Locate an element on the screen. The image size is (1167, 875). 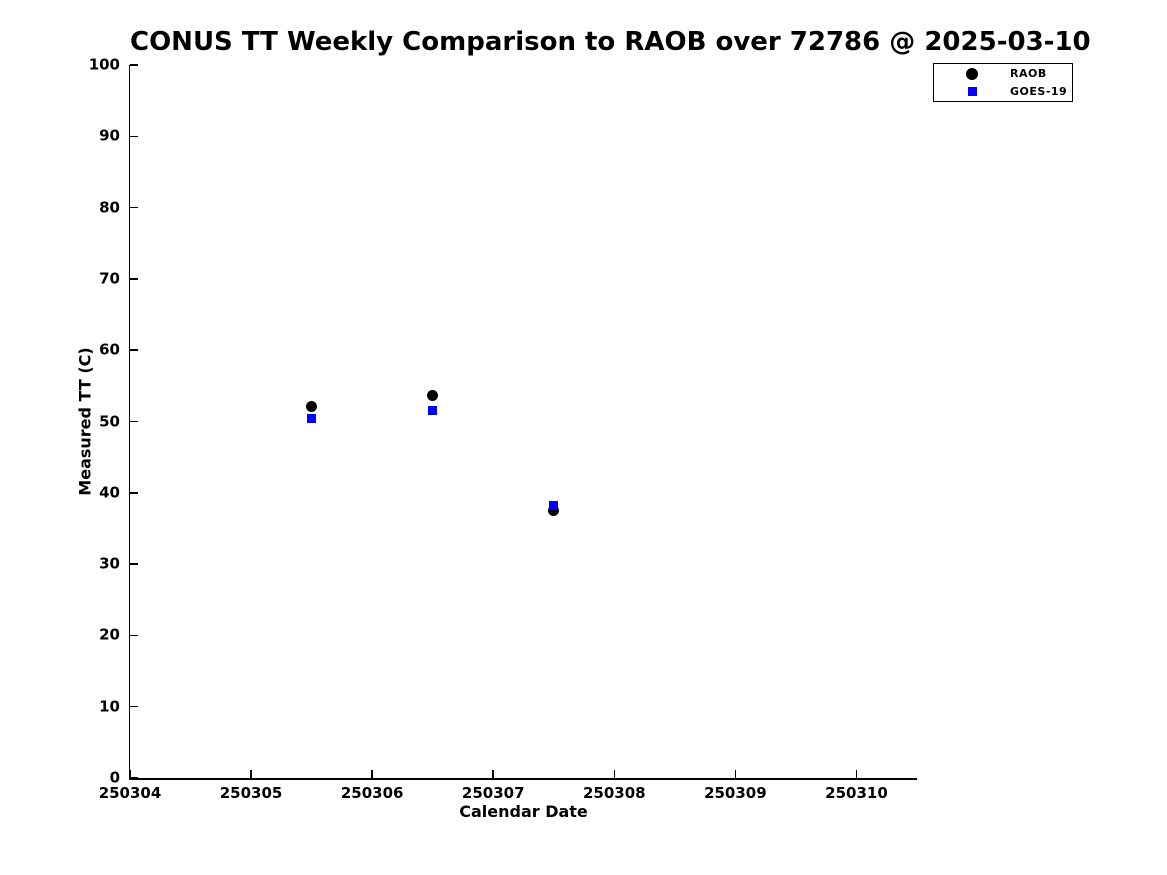
legend-row-goes-19: GOES-19 is located at coordinates (1003, 91).